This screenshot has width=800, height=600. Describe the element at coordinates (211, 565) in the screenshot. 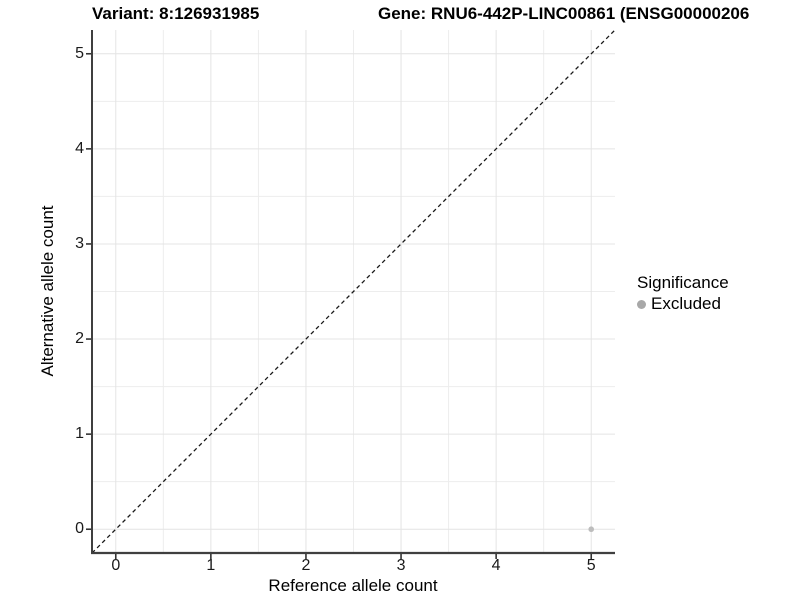

I see `x-tick-label: 1` at that location.